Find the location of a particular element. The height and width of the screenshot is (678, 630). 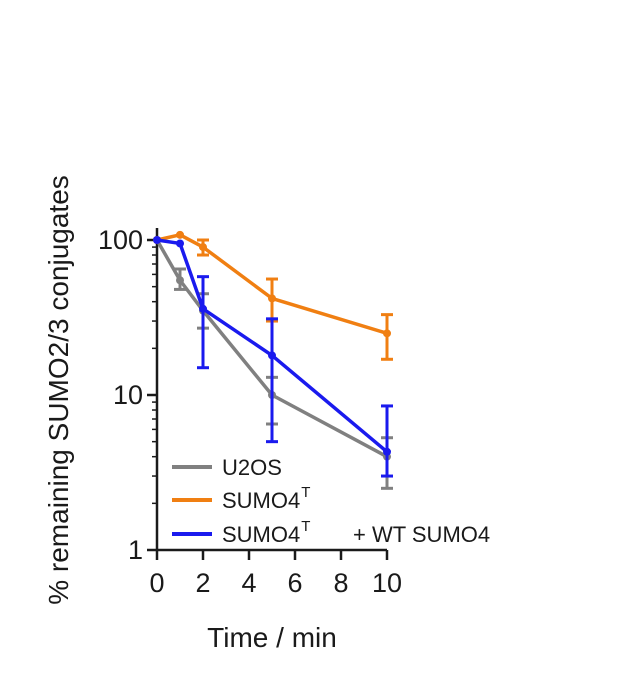

legend-entry-0: U2OS is located at coordinates (227, 467).